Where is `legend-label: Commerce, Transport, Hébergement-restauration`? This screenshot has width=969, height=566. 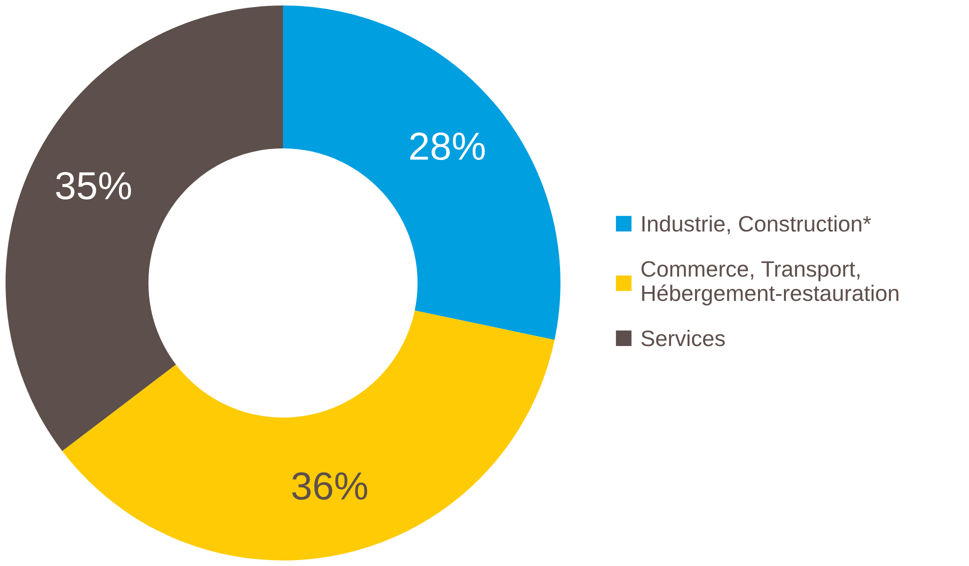 legend-label: Commerce, Transport, Hébergement-restauration is located at coordinates (770, 283).